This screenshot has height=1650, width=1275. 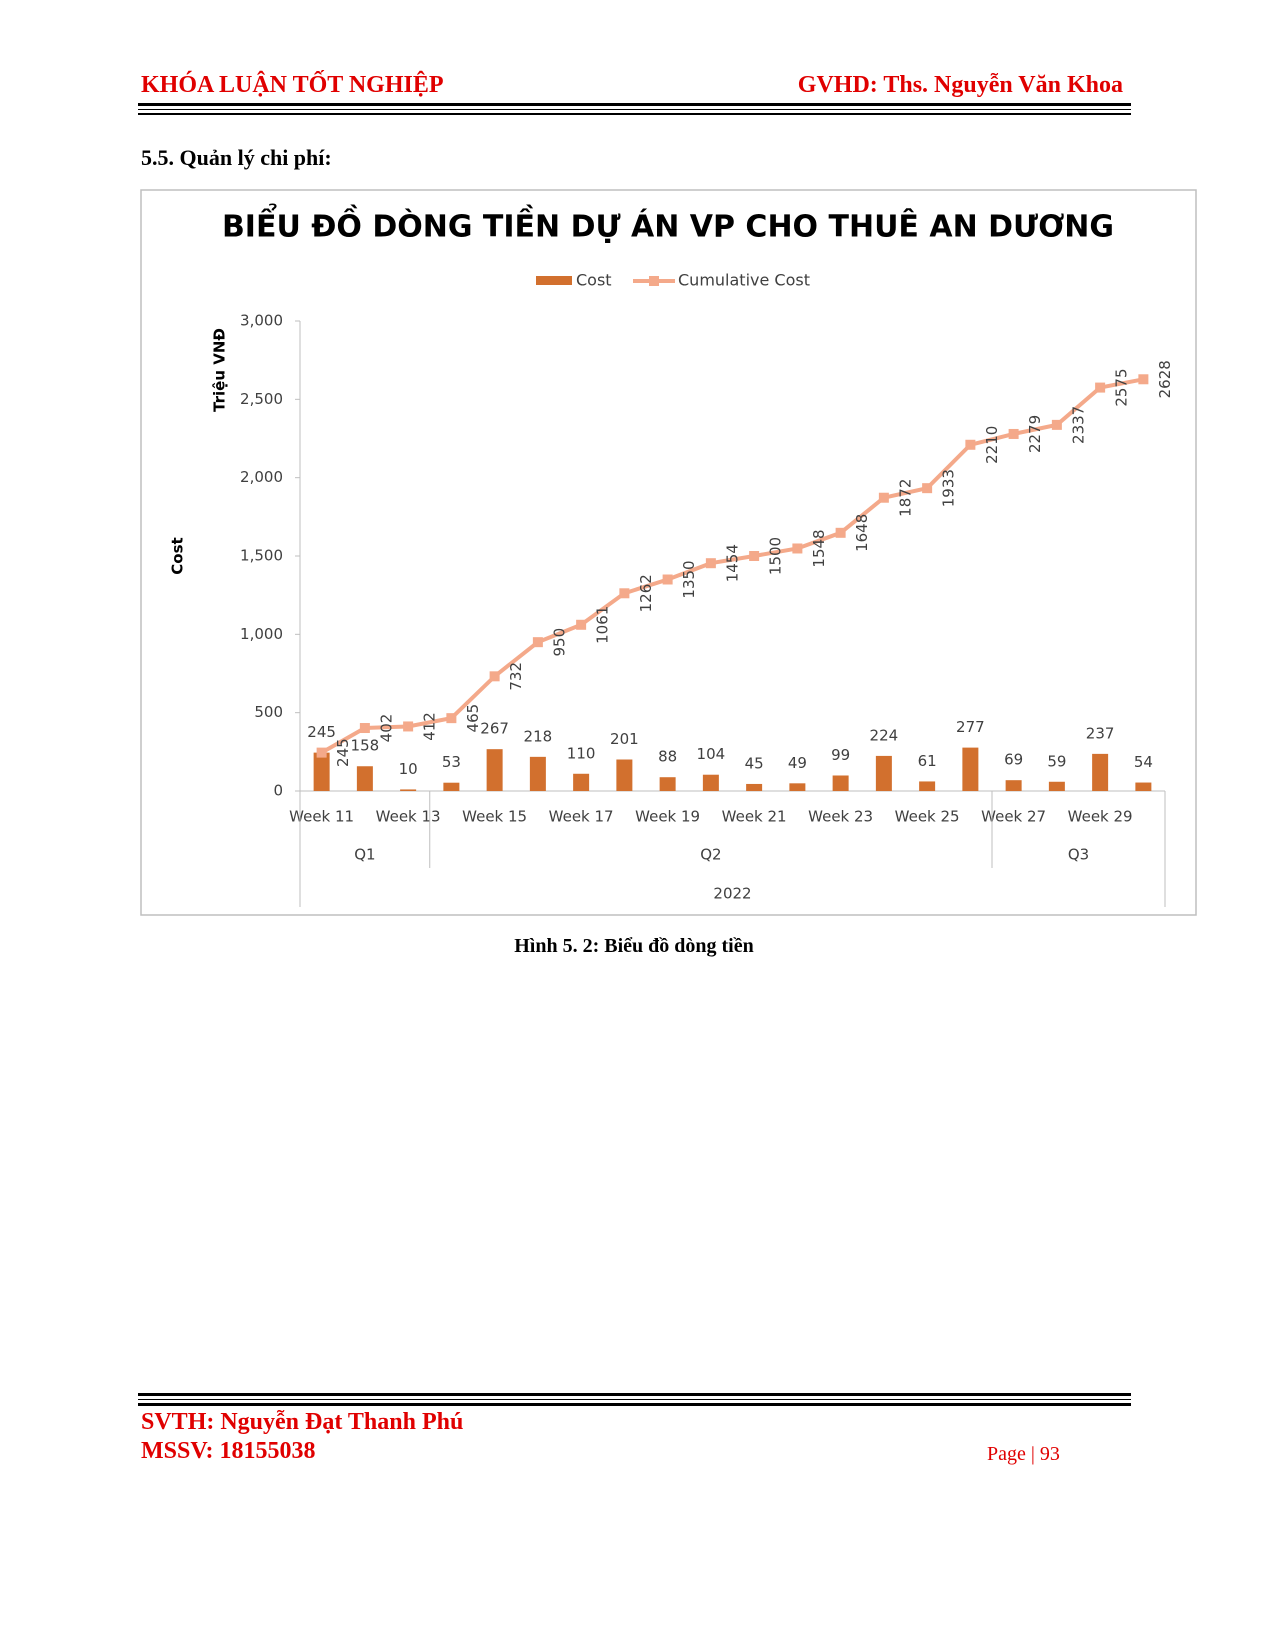 I want to click on bar-label: 158, so click(x=365, y=746).